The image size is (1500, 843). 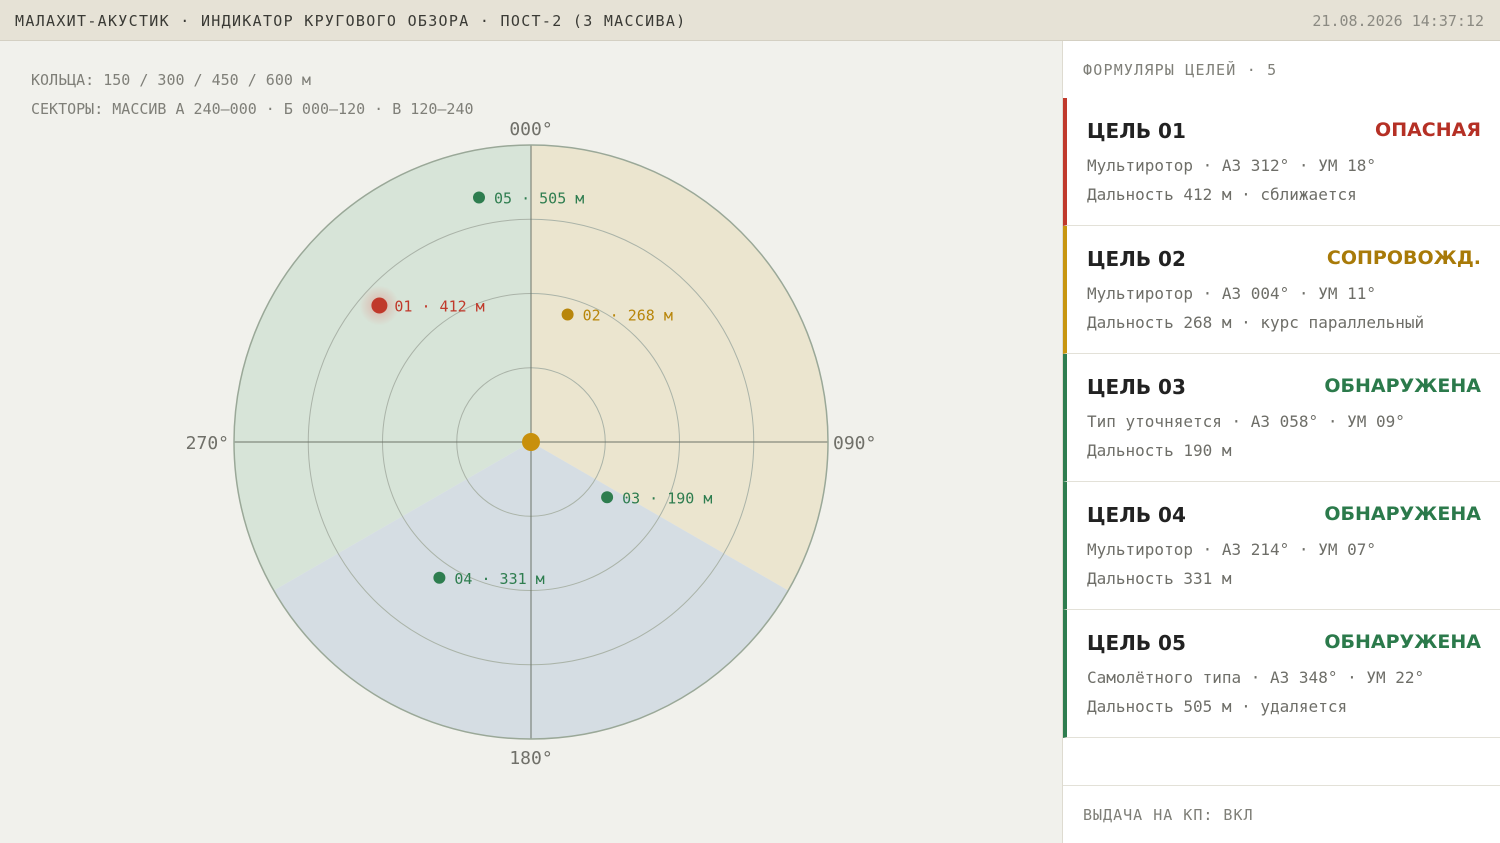 What do you see at coordinates (439, 307) in the screenshot?
I see `target-label: 01 · 412 м` at bounding box center [439, 307].